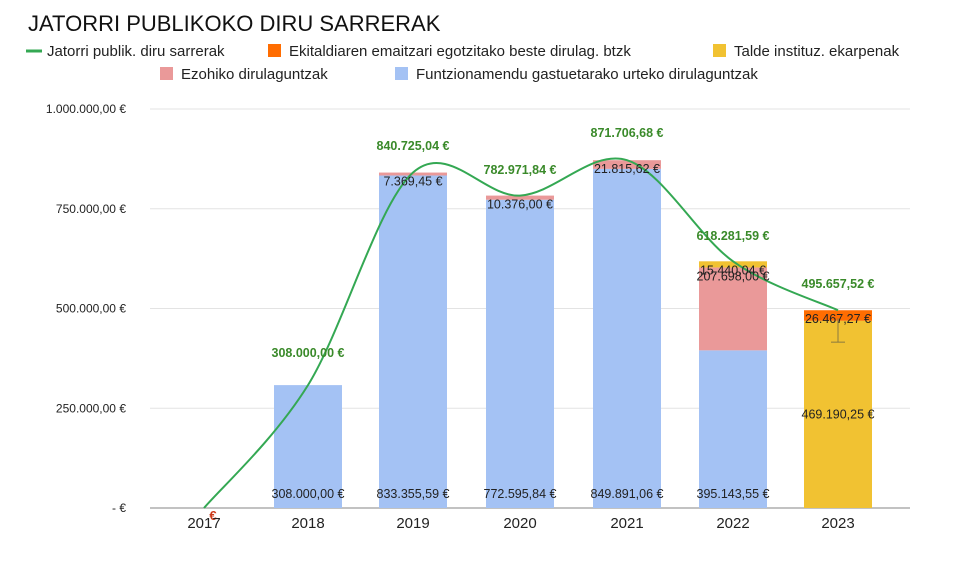 The image size is (967, 566). What do you see at coordinates (234, 23) in the screenshot?
I see `chart-title: JATORRI PUBLIKOKO DIRU SARRERAK` at bounding box center [234, 23].